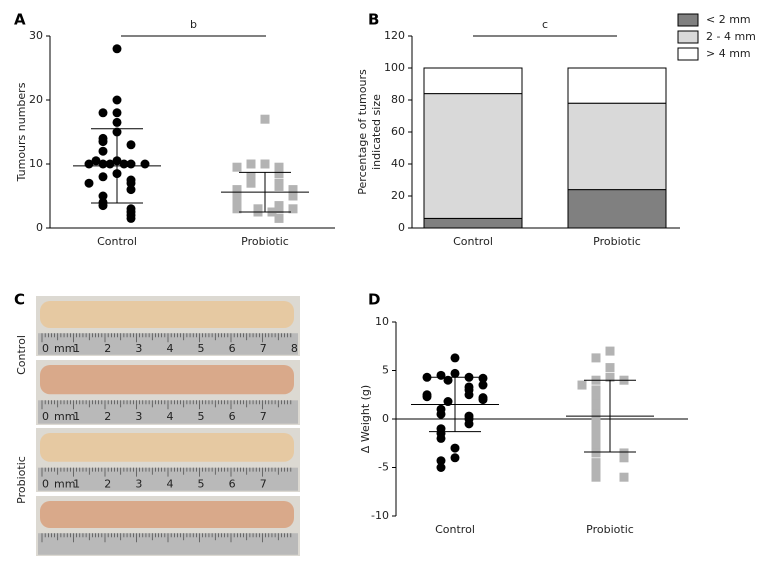 The image size is (764, 571). I want to click on panel-label: D, so click(374, 300).